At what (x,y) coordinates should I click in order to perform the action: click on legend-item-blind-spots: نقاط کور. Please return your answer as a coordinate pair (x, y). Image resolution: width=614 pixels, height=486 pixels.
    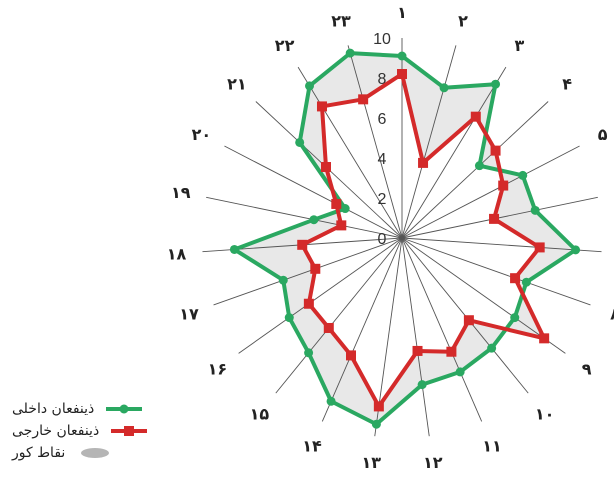
    Looking at the image, I should click on (107, 453).